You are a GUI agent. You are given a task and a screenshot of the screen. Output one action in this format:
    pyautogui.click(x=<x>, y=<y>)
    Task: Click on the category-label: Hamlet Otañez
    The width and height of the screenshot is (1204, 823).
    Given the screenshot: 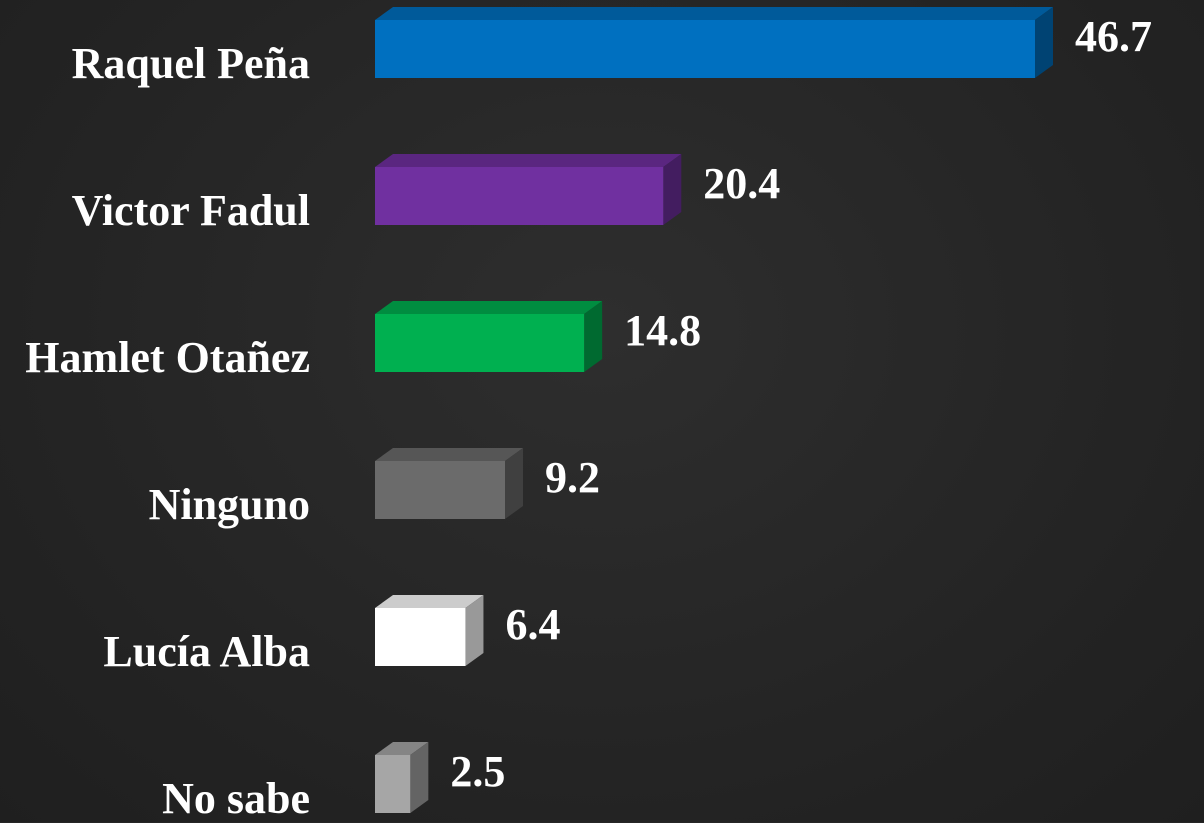 What is the action you would take?
    pyautogui.click(x=167, y=357)
    